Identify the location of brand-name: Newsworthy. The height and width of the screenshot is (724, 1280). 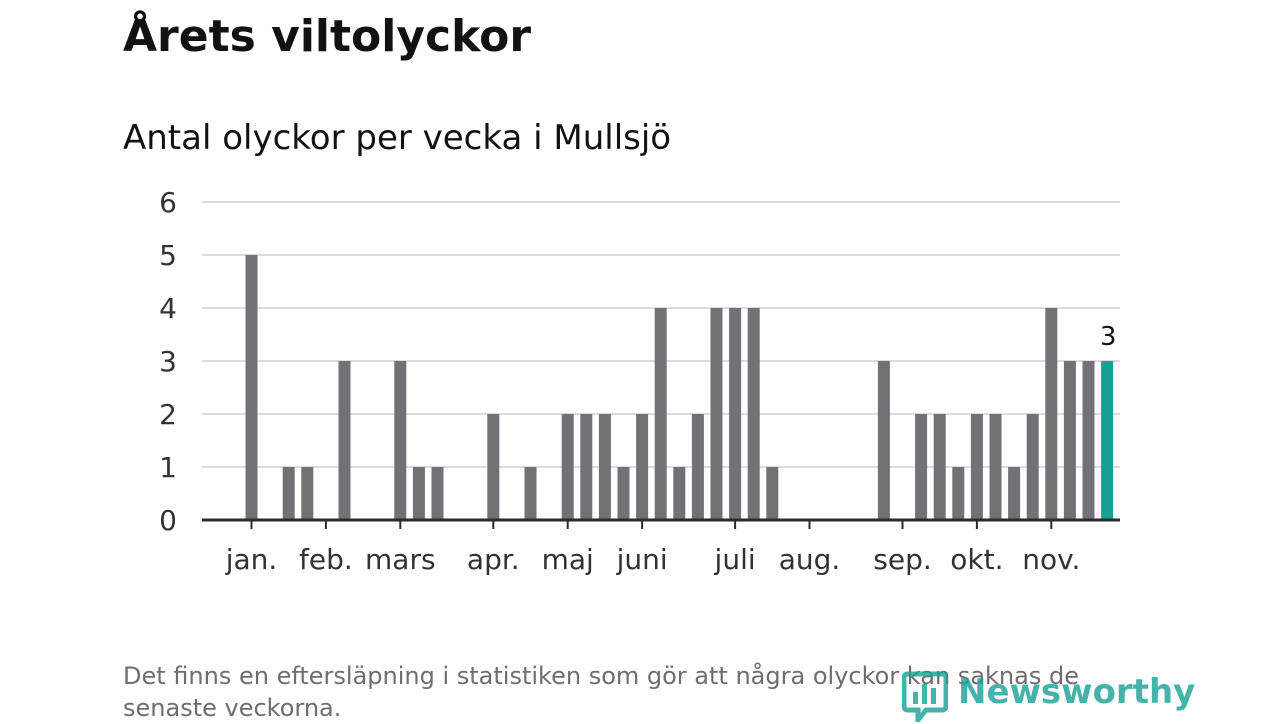
(1077, 692).